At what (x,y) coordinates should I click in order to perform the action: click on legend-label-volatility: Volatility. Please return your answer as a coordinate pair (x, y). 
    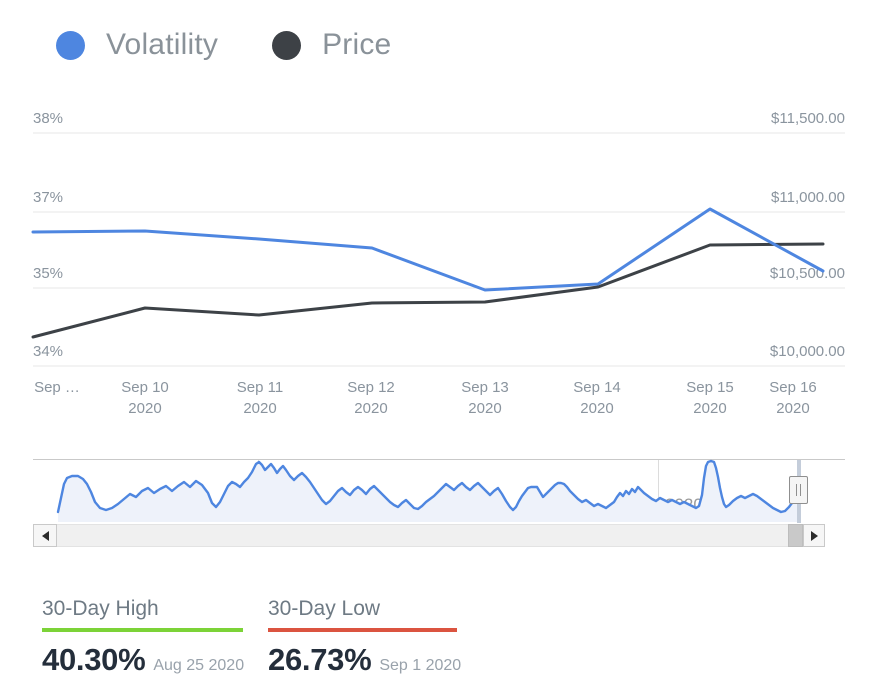
    Looking at the image, I should click on (162, 44).